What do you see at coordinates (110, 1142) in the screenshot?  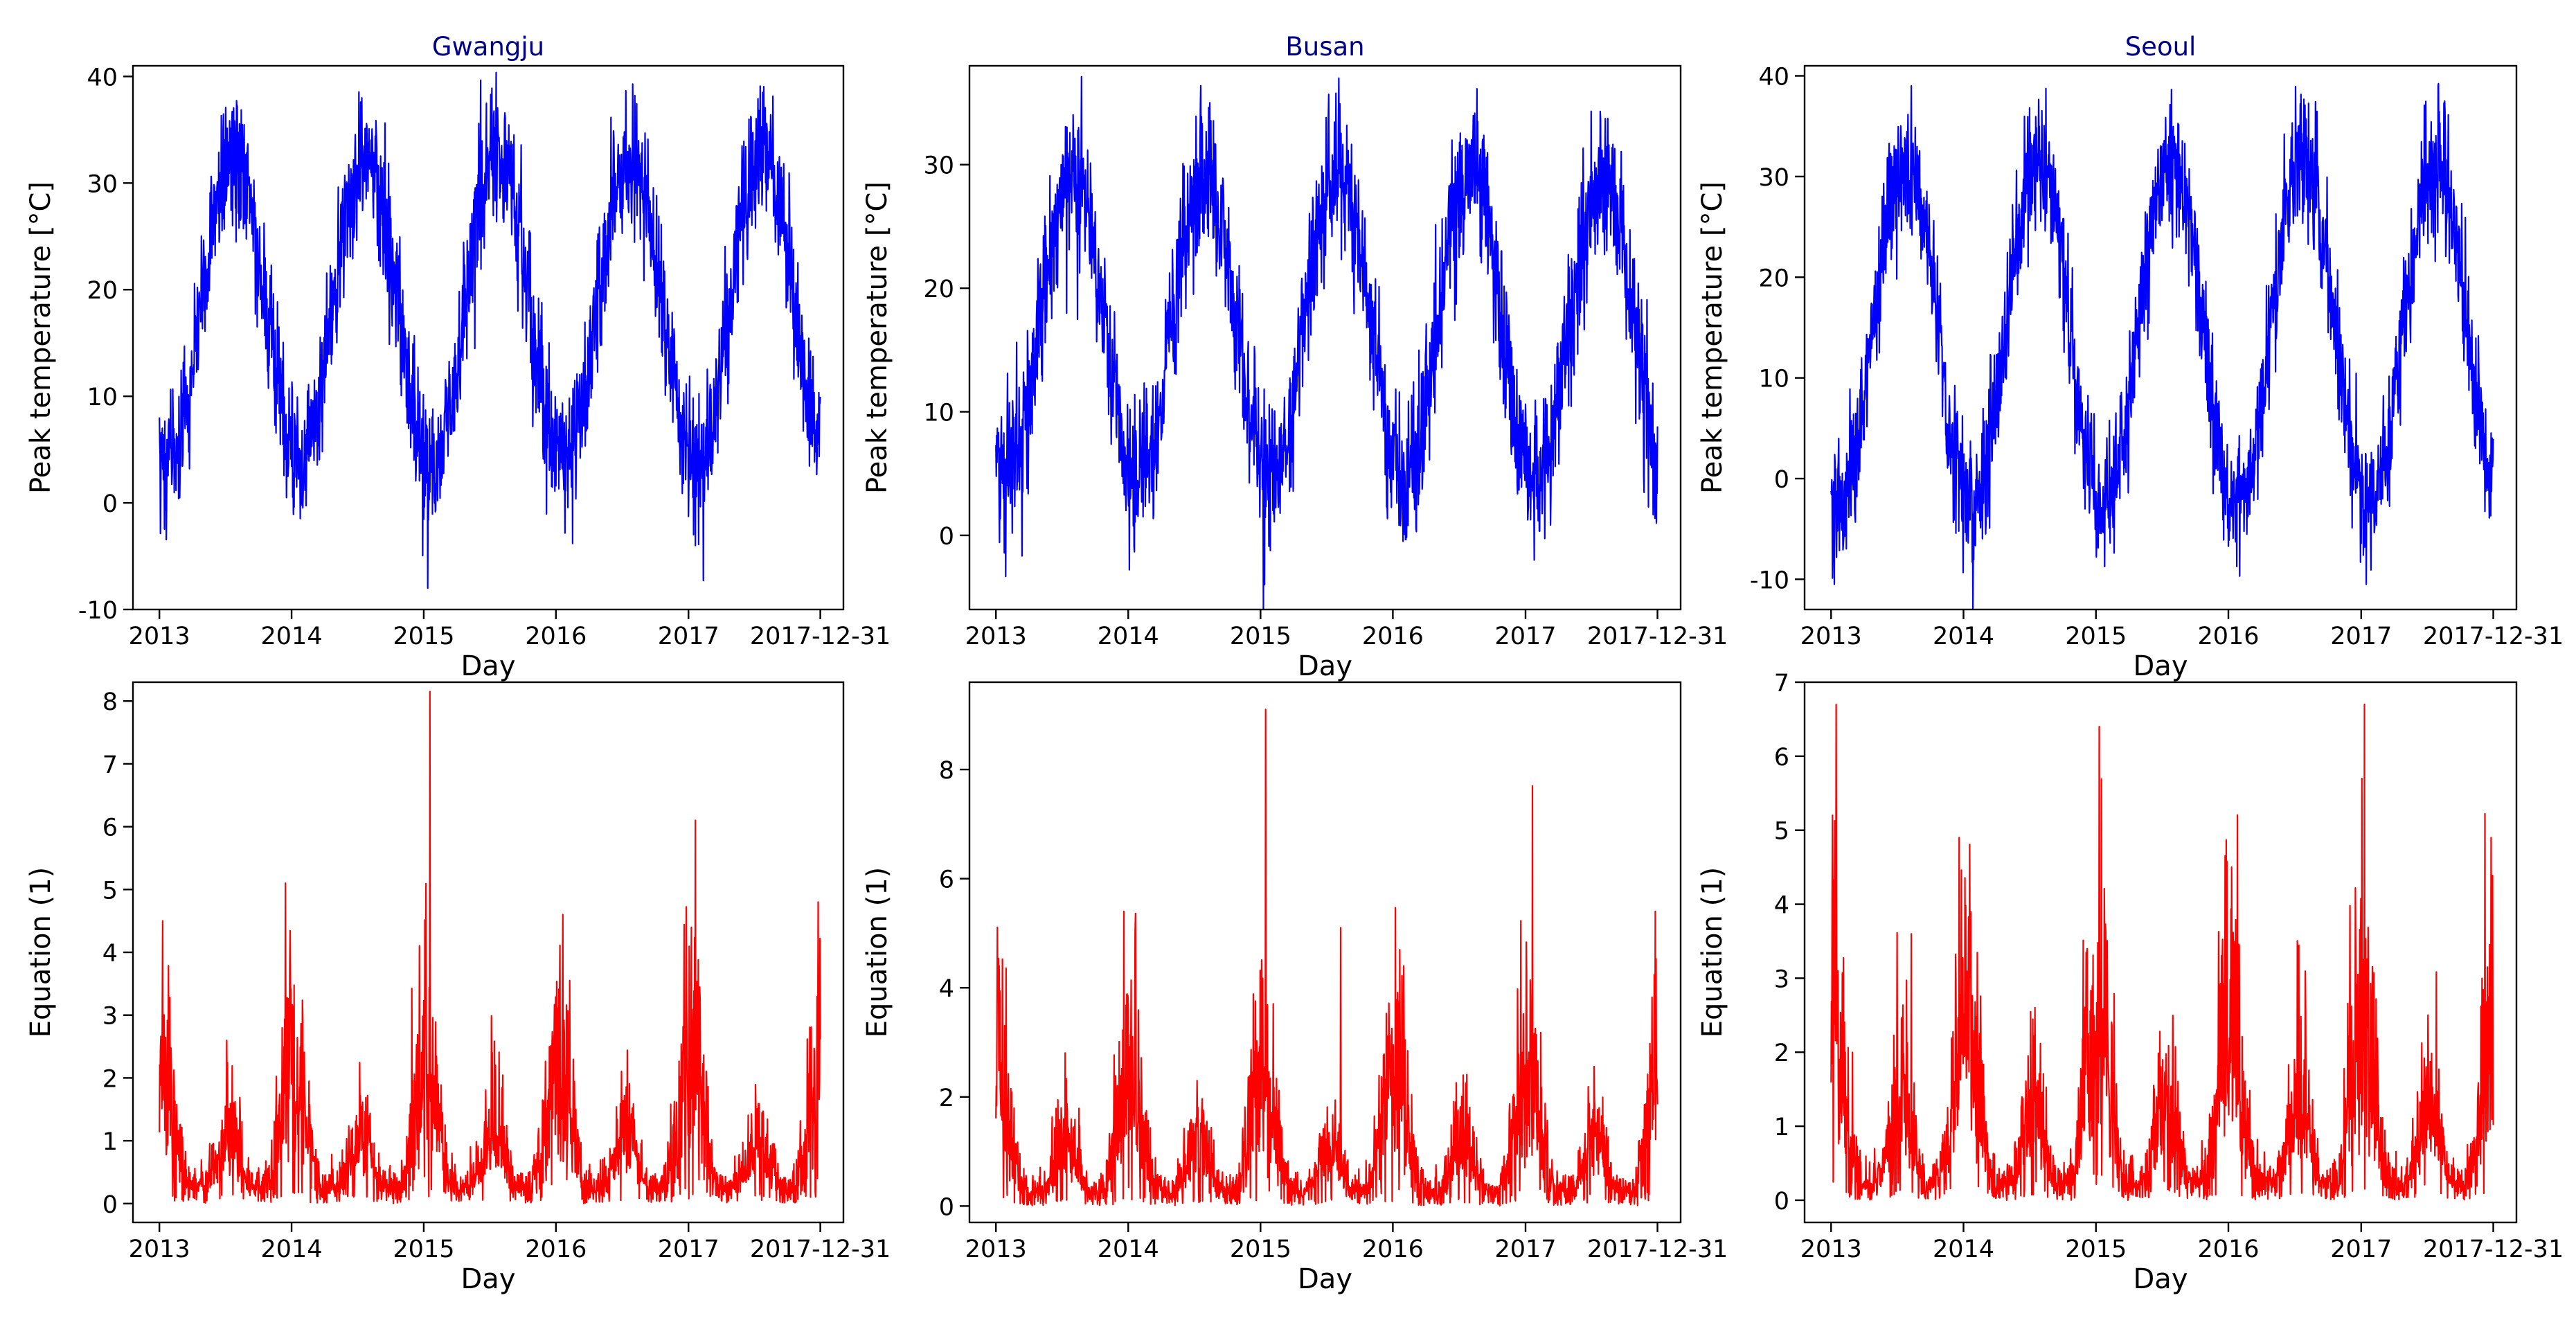 I see `y-tick-label: 1` at bounding box center [110, 1142].